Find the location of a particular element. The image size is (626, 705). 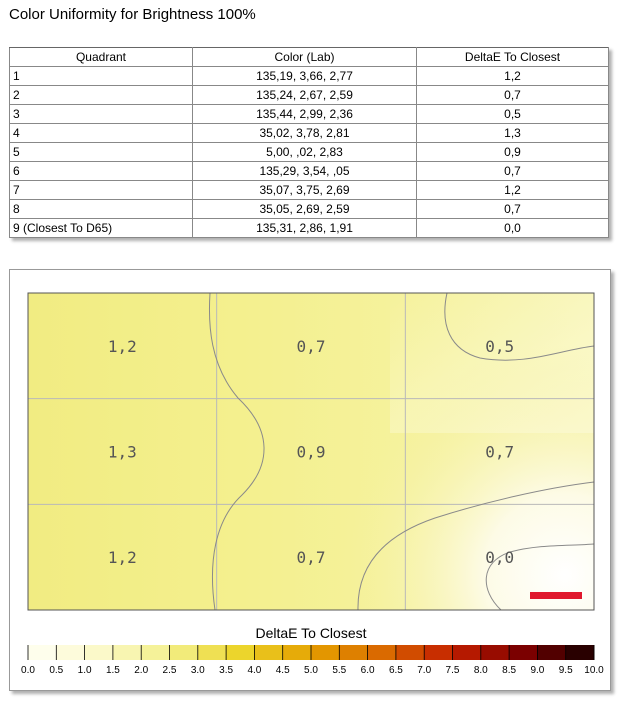

contour-line-upper-right is located at coordinates (519, 326).